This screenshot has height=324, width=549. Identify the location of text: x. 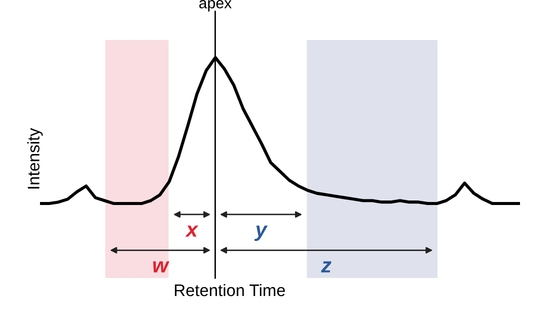
(191, 231).